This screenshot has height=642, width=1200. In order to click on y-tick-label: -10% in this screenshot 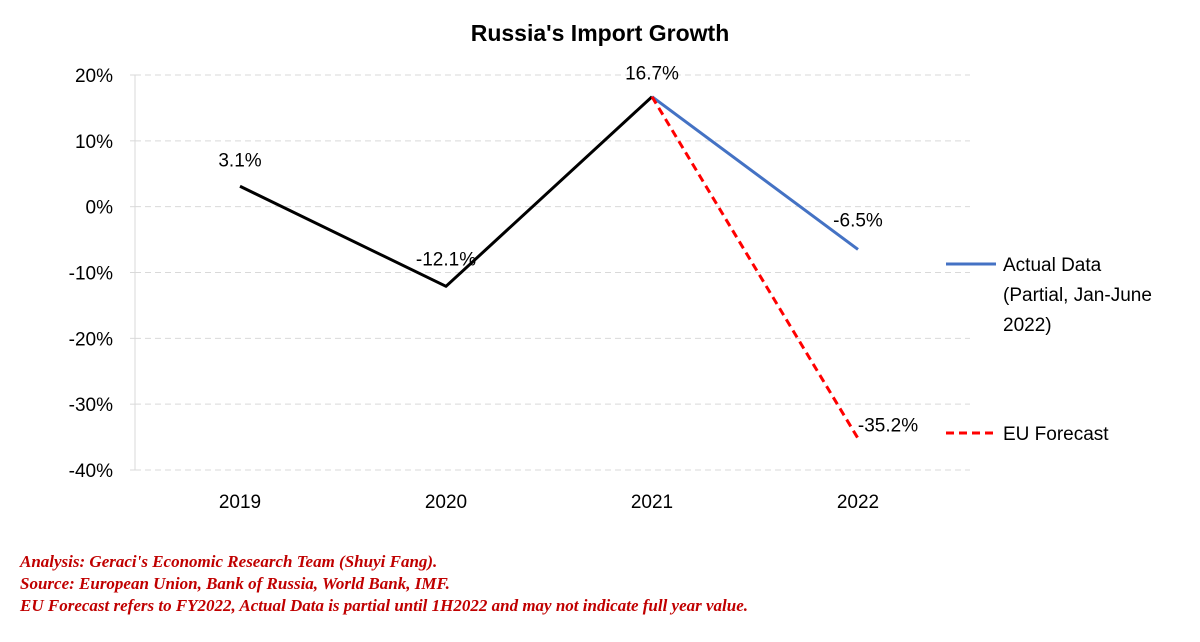, I will do `click(91, 274)`.